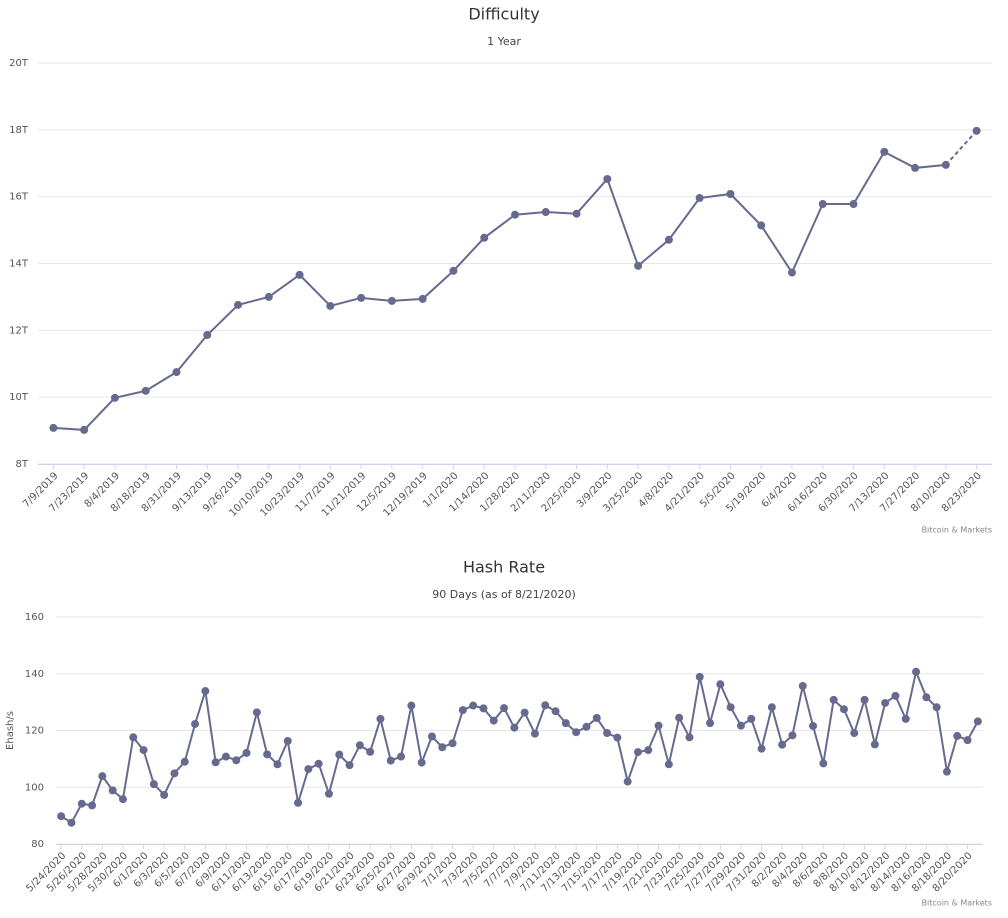  What do you see at coordinates (22, 464) in the screenshot?
I see `y-tick-label: 8T` at bounding box center [22, 464].